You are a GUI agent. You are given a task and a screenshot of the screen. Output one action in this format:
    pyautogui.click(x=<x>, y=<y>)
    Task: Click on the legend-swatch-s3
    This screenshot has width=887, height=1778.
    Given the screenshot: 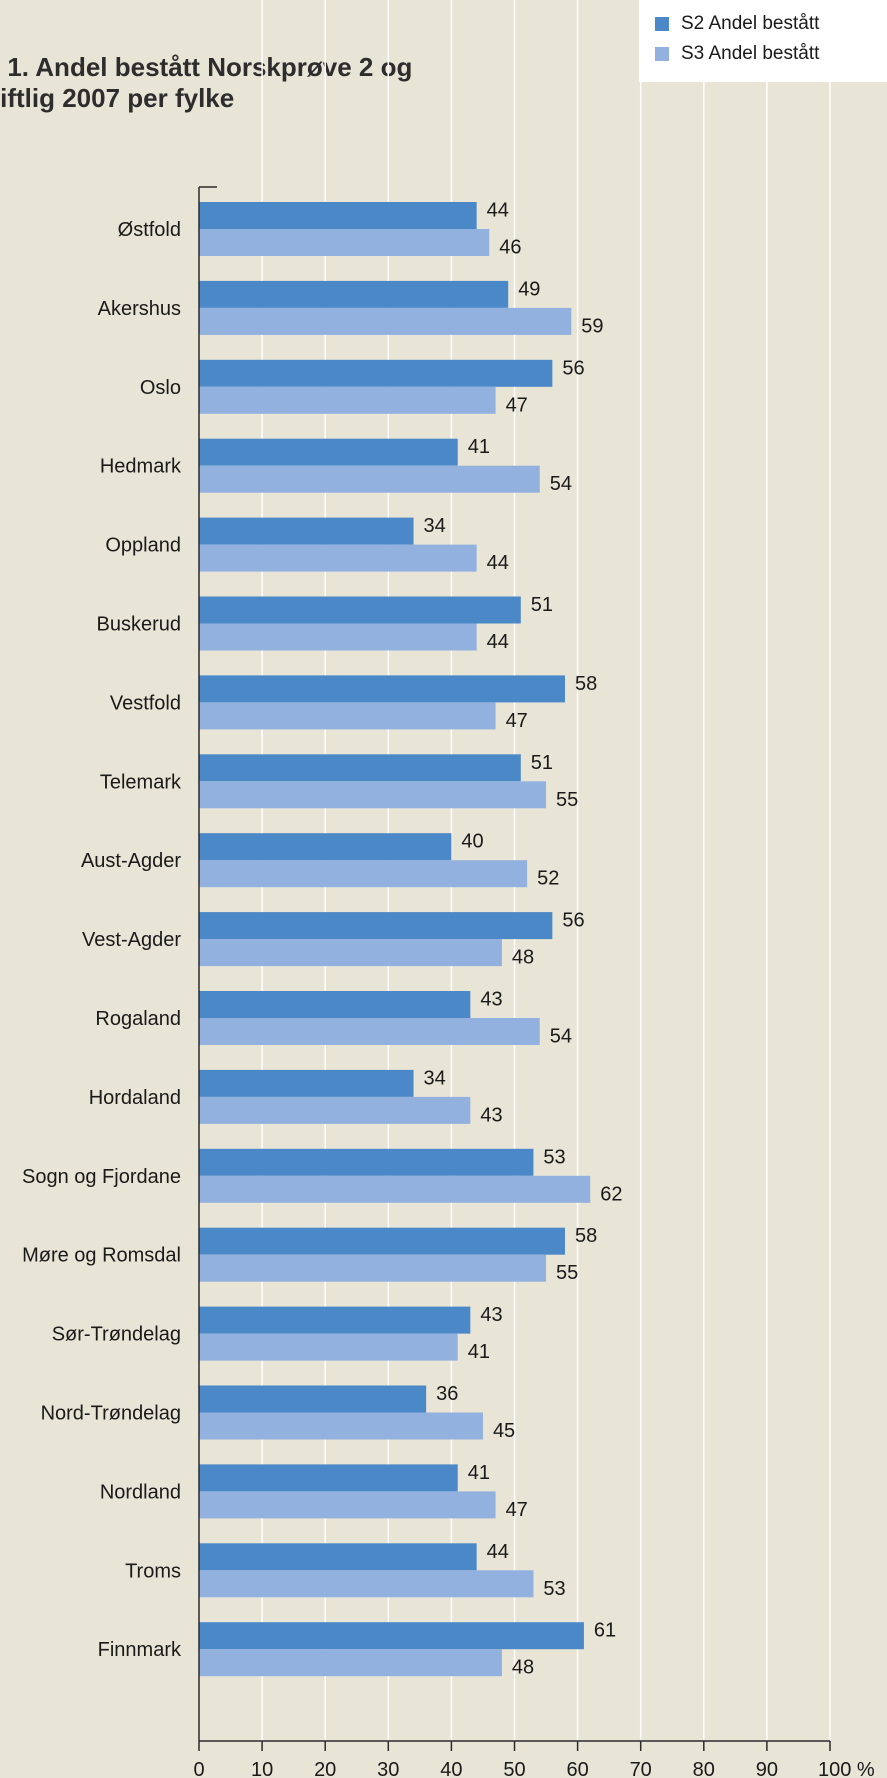 What is the action you would take?
    pyautogui.click(x=662, y=54)
    